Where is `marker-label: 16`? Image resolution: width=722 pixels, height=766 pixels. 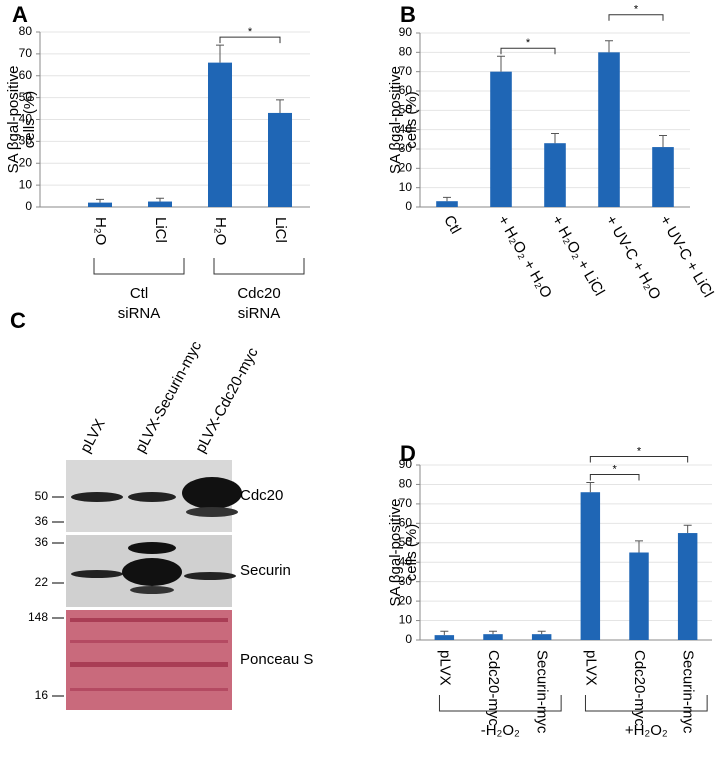 marker-label: 16 is located at coordinates (42, 695).